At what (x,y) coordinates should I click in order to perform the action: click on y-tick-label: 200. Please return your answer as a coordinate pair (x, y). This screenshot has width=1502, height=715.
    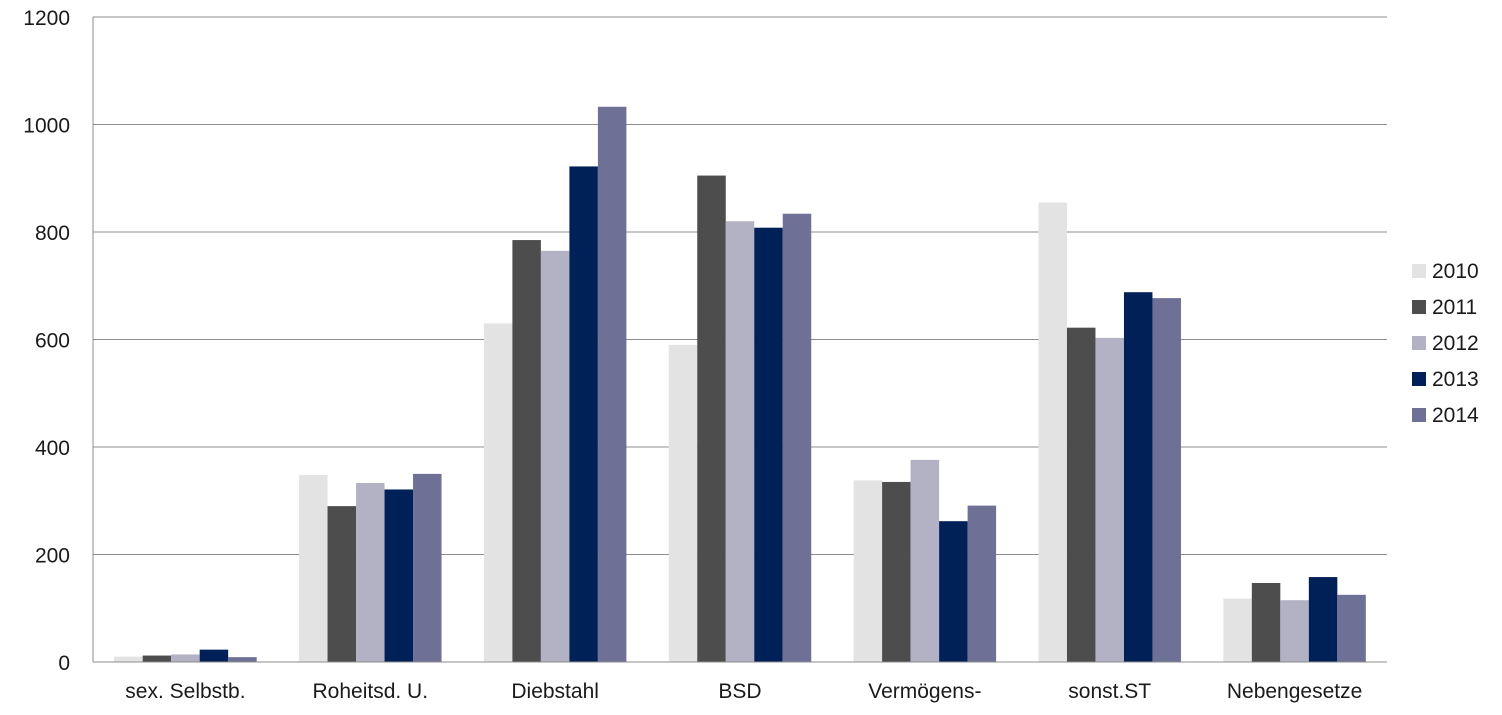
    Looking at the image, I should click on (52, 556).